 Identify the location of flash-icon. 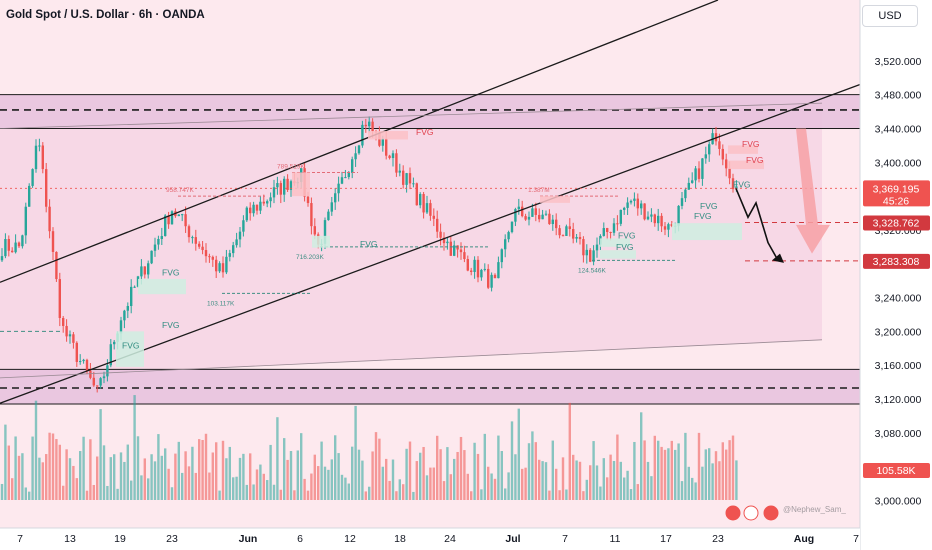
(733, 513).